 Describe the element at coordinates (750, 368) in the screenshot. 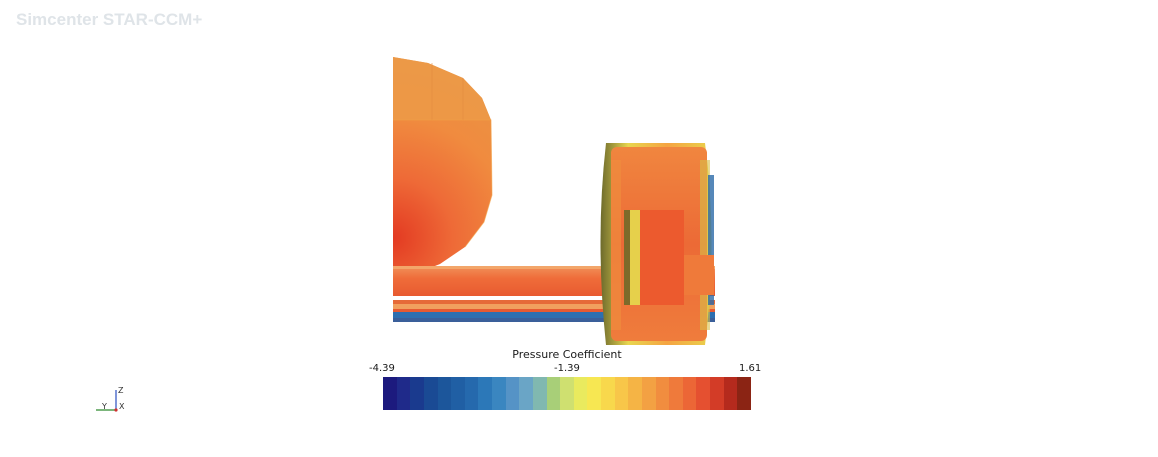

I see `colorbar-max-label: 1.61` at that location.